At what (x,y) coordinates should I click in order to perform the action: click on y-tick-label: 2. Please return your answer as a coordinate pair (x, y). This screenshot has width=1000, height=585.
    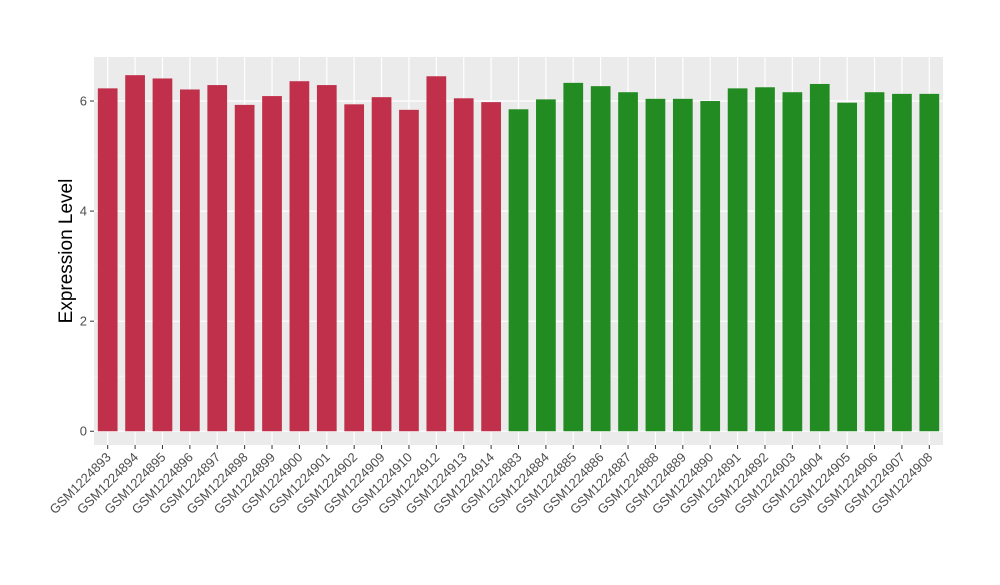
    Looking at the image, I should click on (83, 321).